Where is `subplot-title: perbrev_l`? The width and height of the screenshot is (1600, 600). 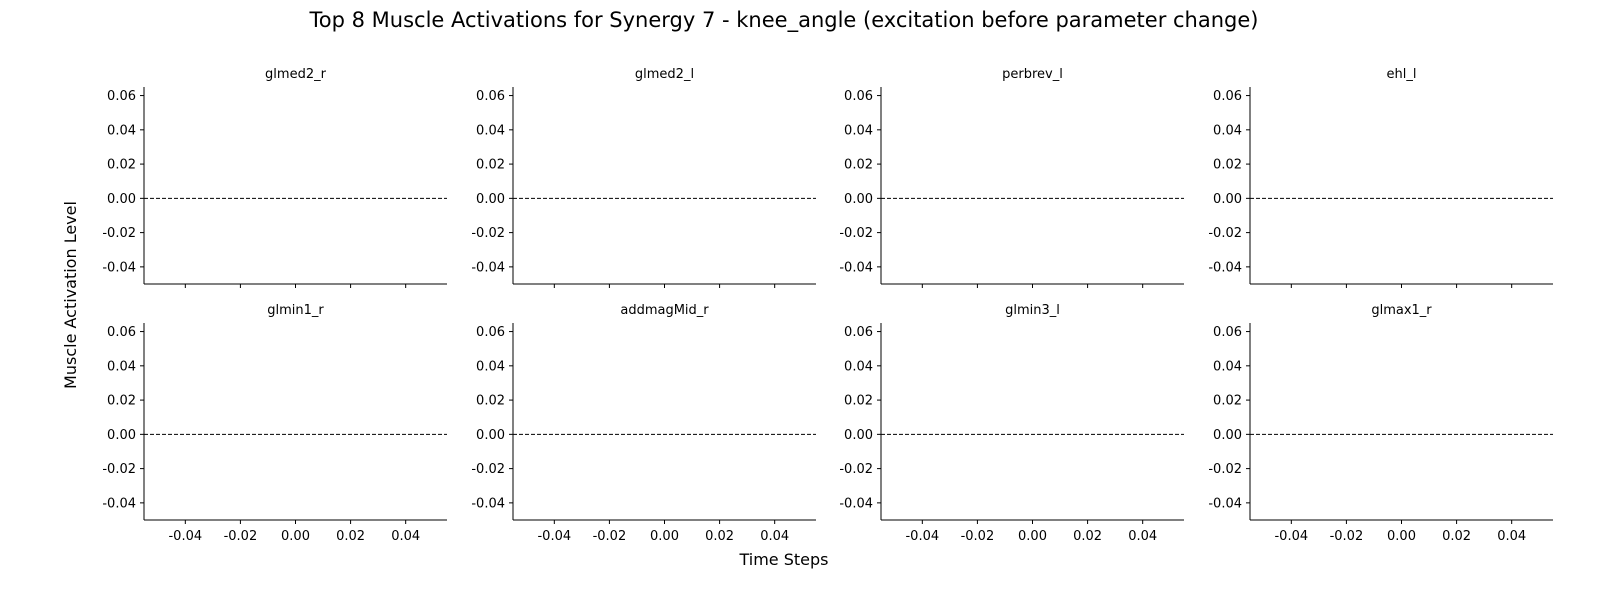
subplot-title: perbrev_l is located at coordinates (1032, 74).